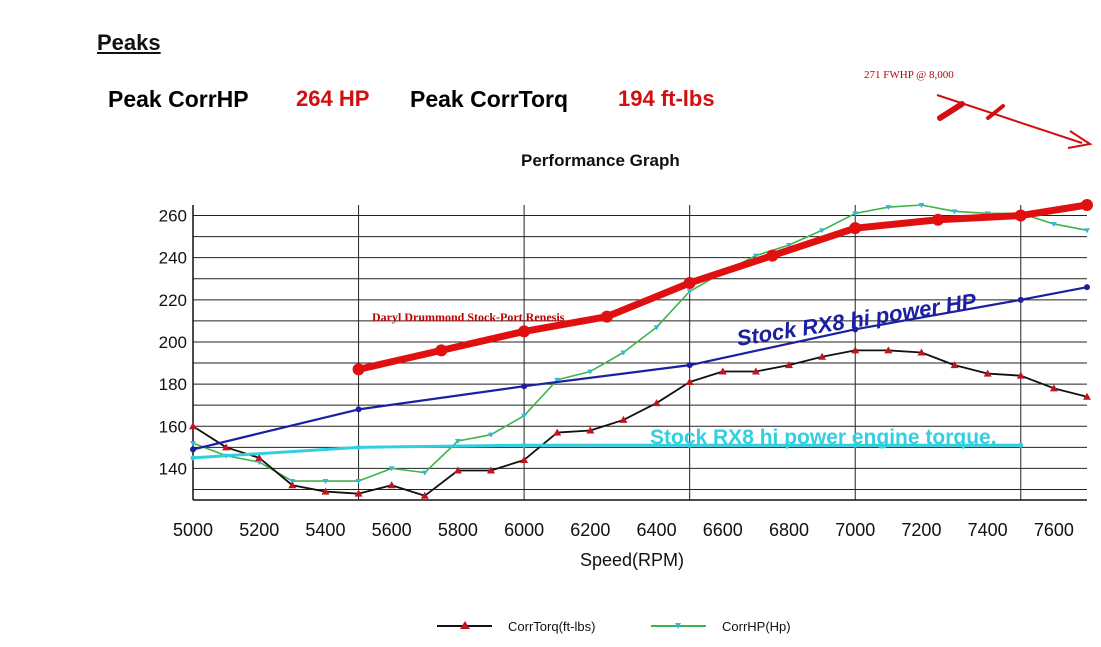  What do you see at coordinates (173, 426) in the screenshot?
I see `y-tick-label: 160` at bounding box center [173, 426].